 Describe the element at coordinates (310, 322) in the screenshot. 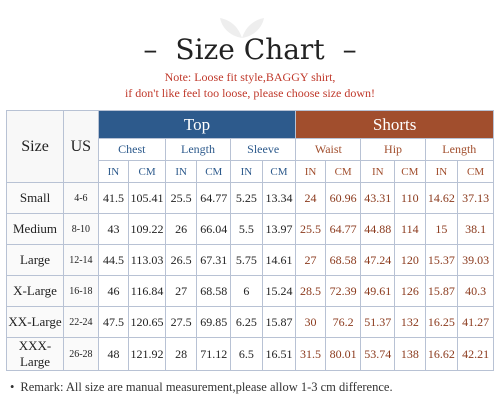

I see `shorts-value-cell: 30` at that location.